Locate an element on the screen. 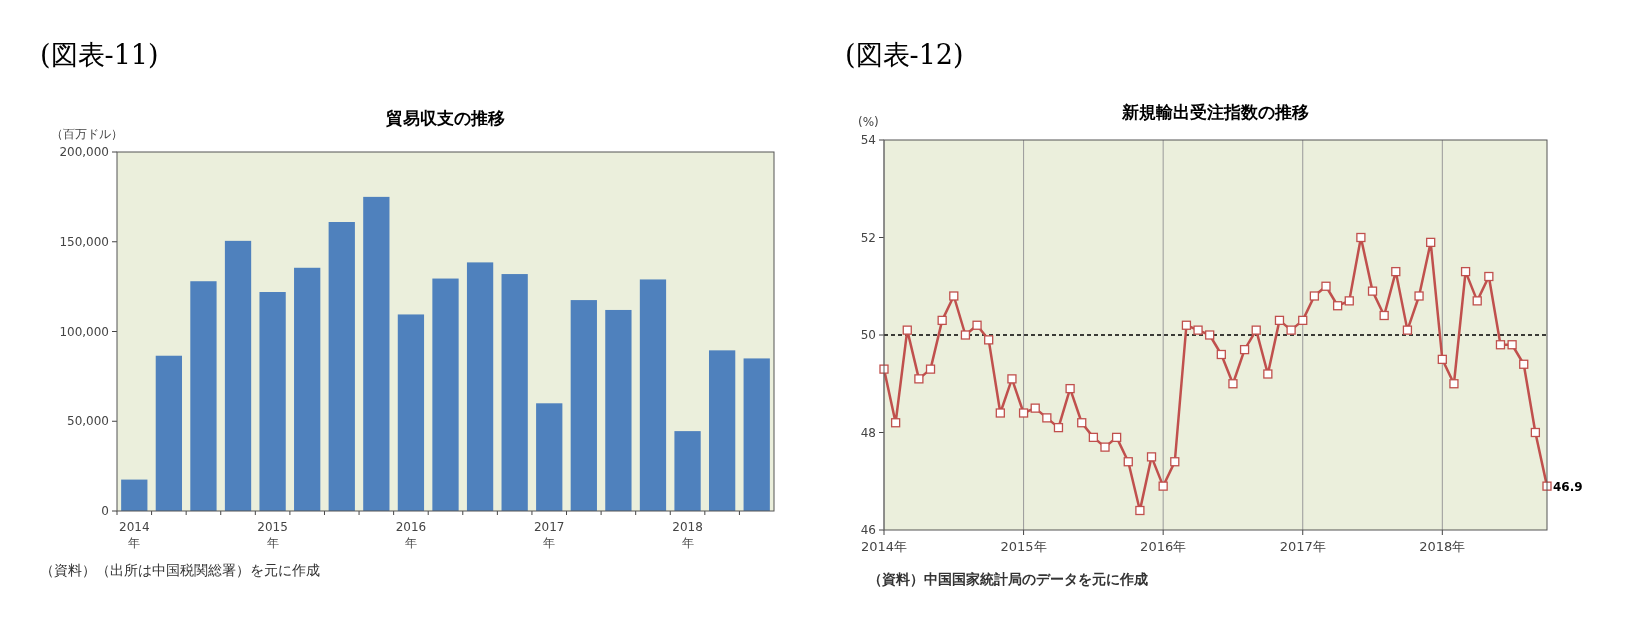 The image size is (1635, 627). data-label: 46.9 is located at coordinates (1568, 487).